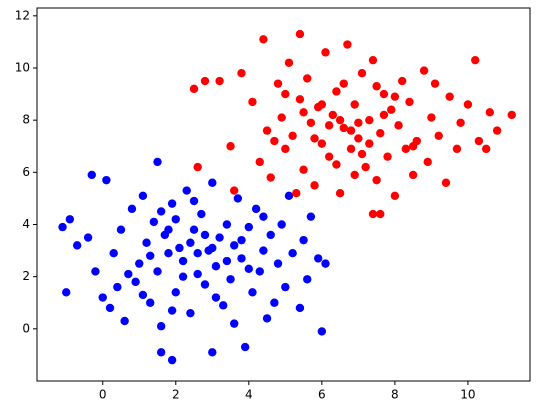  I want to click on y-tick-label: 4, so click(26, 224).